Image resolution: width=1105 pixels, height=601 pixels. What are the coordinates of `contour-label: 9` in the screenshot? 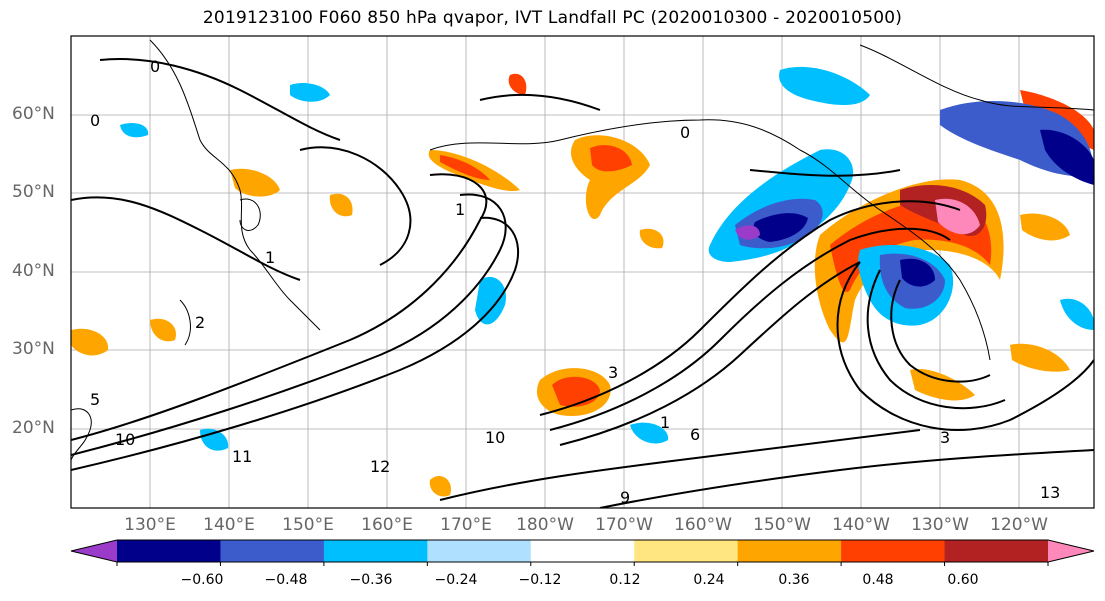 It's located at (625, 497).